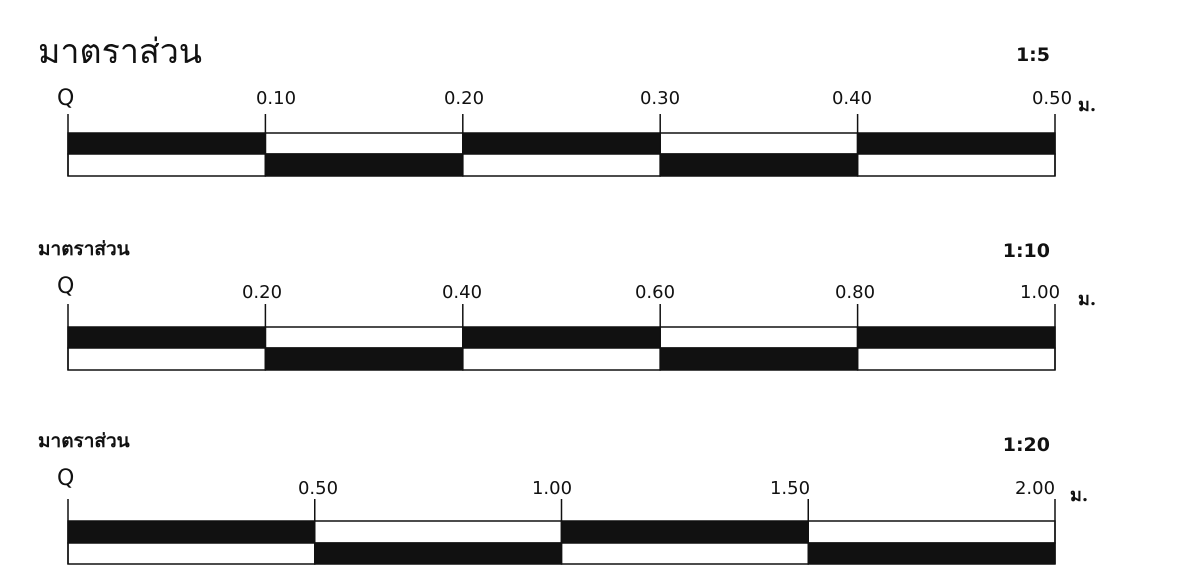 The height and width of the screenshot is (565, 1177). I want to click on scale-ratio: 1:20, so click(1026, 445).